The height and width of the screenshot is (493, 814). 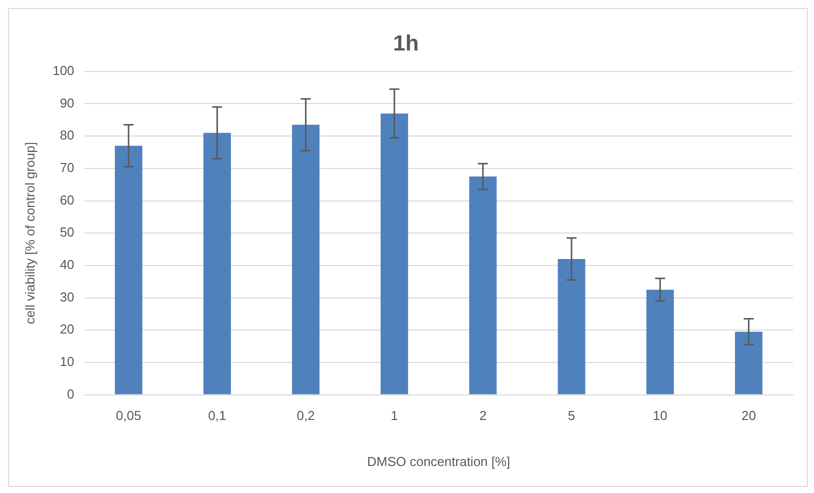 What do you see at coordinates (70, 394) in the screenshot?
I see `y-tick-label: 0` at bounding box center [70, 394].